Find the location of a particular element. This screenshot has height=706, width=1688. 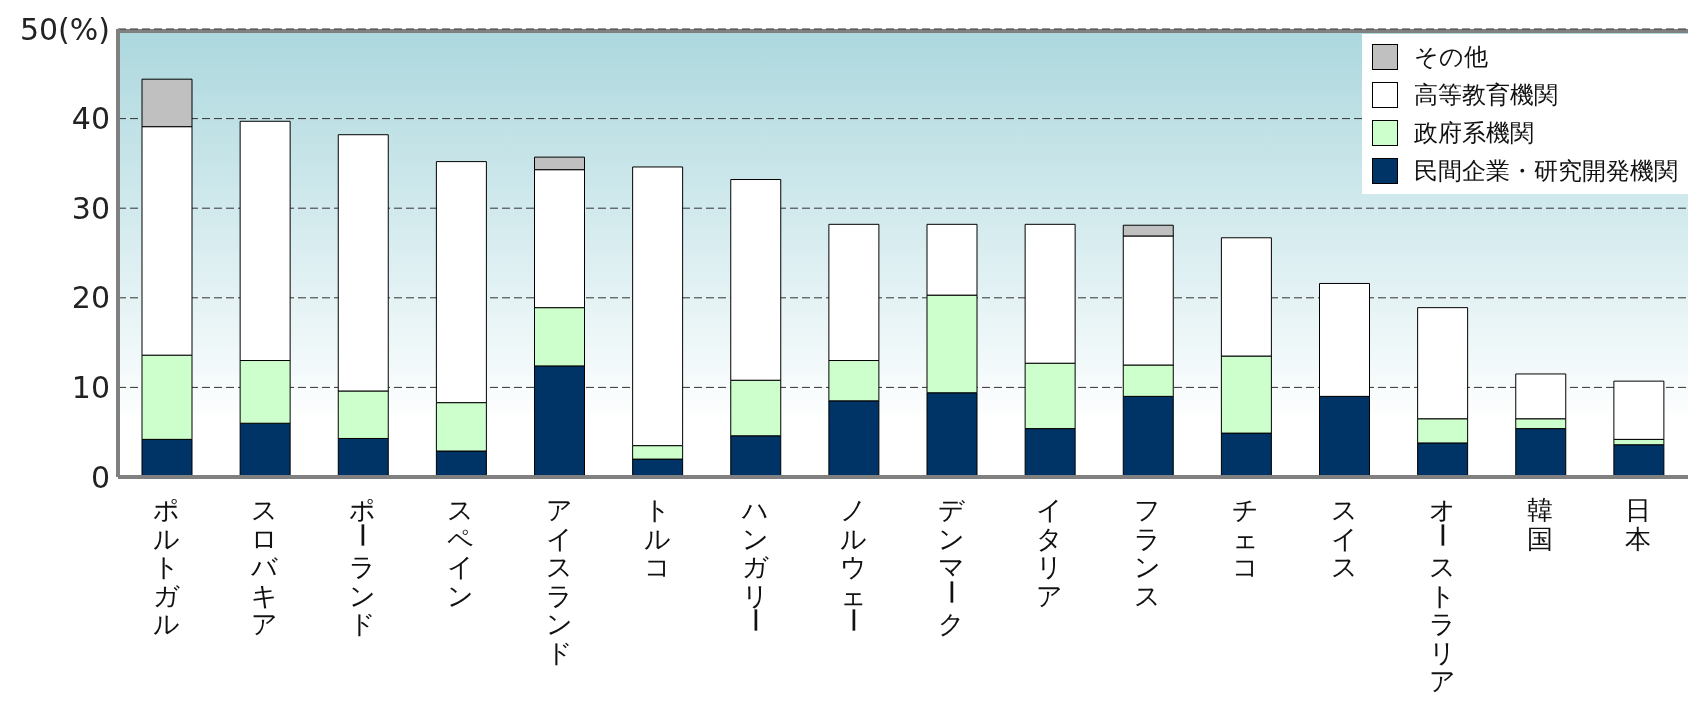

x-tick-label: チェコ is located at coordinates (1246, 538).